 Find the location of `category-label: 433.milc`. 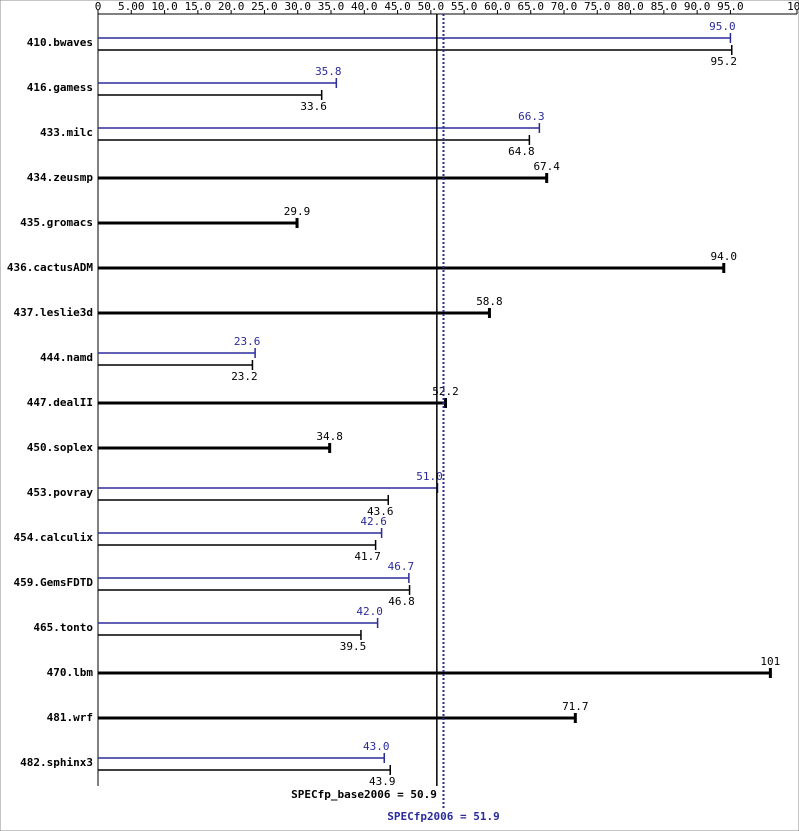

category-label: 433.milc is located at coordinates (66, 132).